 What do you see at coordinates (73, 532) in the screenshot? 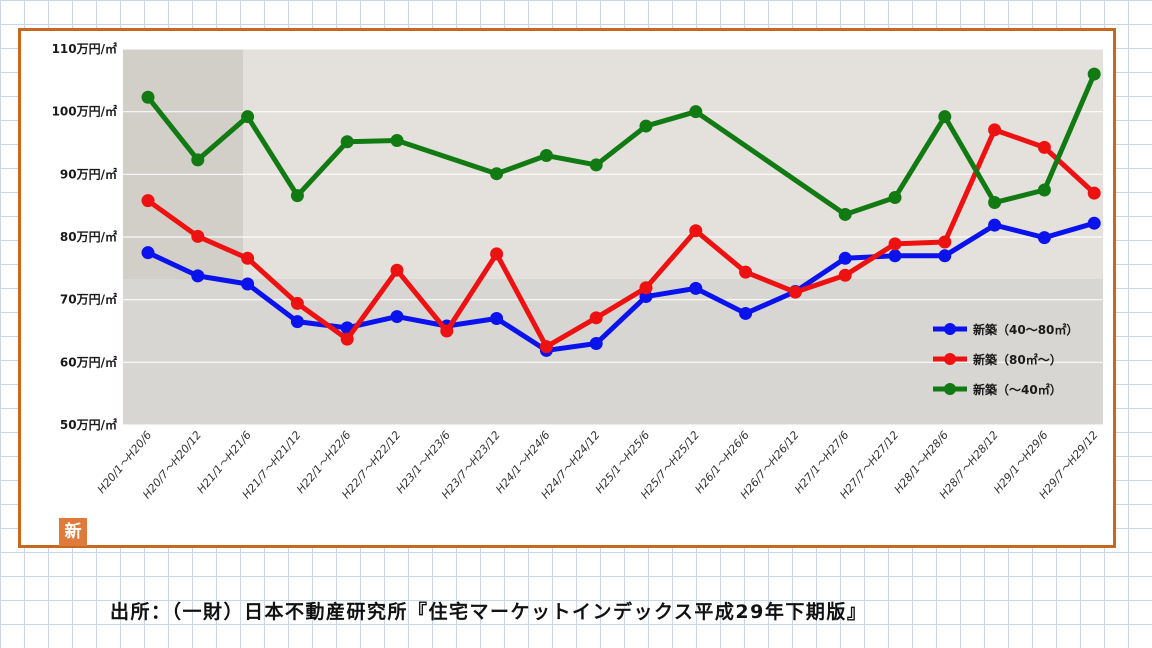
I see `new-badge-icon: 新` at bounding box center [73, 532].